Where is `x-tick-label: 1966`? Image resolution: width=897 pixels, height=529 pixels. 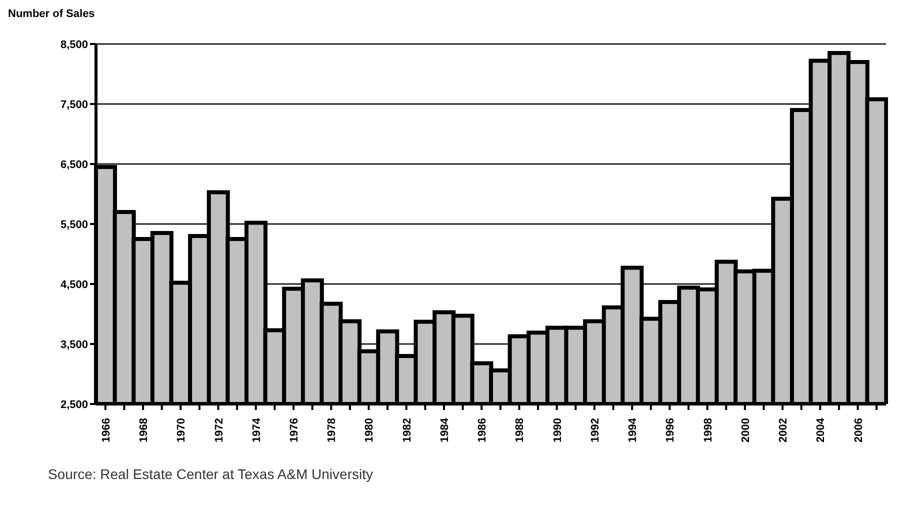
x-tick-label: 1966 is located at coordinates (106, 430).